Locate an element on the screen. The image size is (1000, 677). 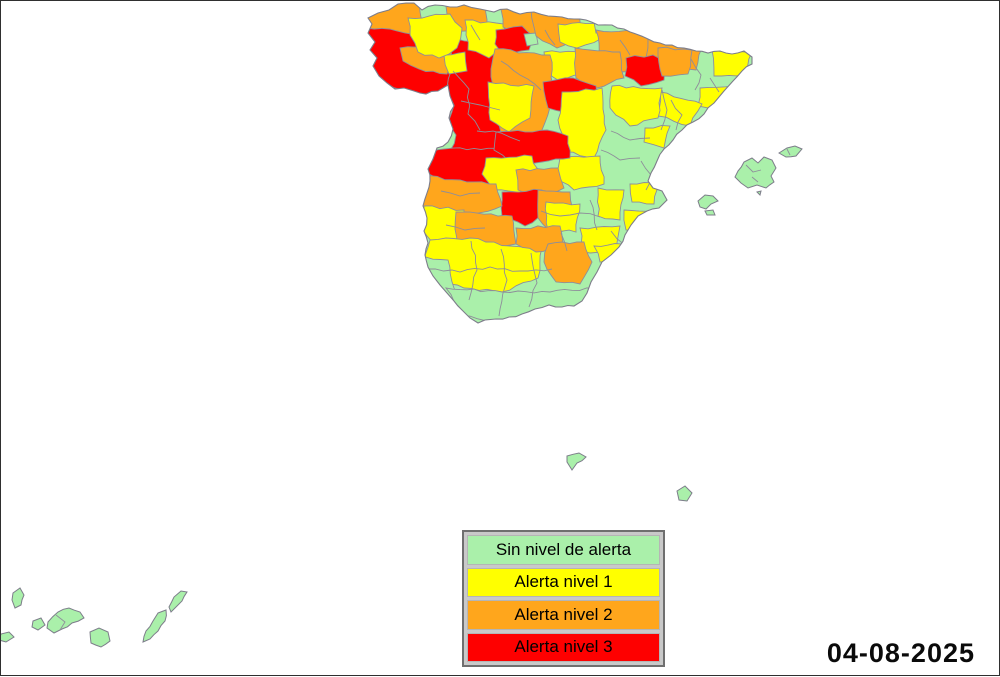
island-ceuta is located at coordinates (576, 461).